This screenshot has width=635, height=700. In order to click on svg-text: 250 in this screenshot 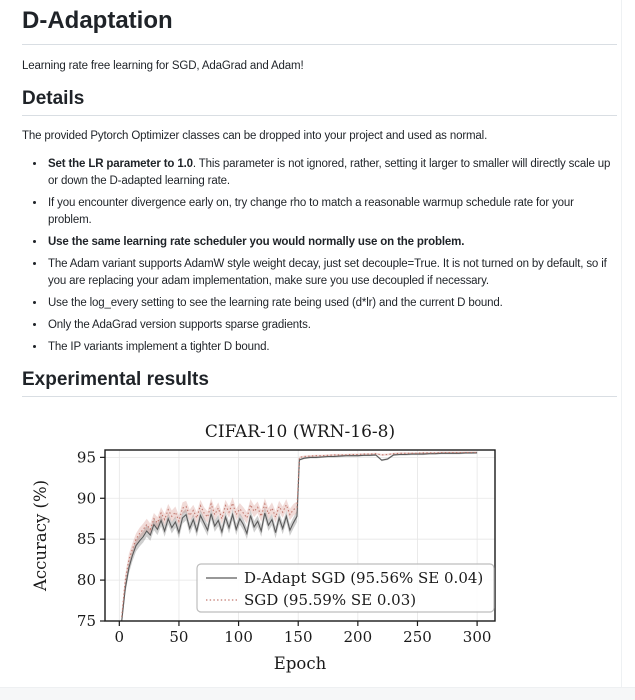, I will do `click(417, 637)`.